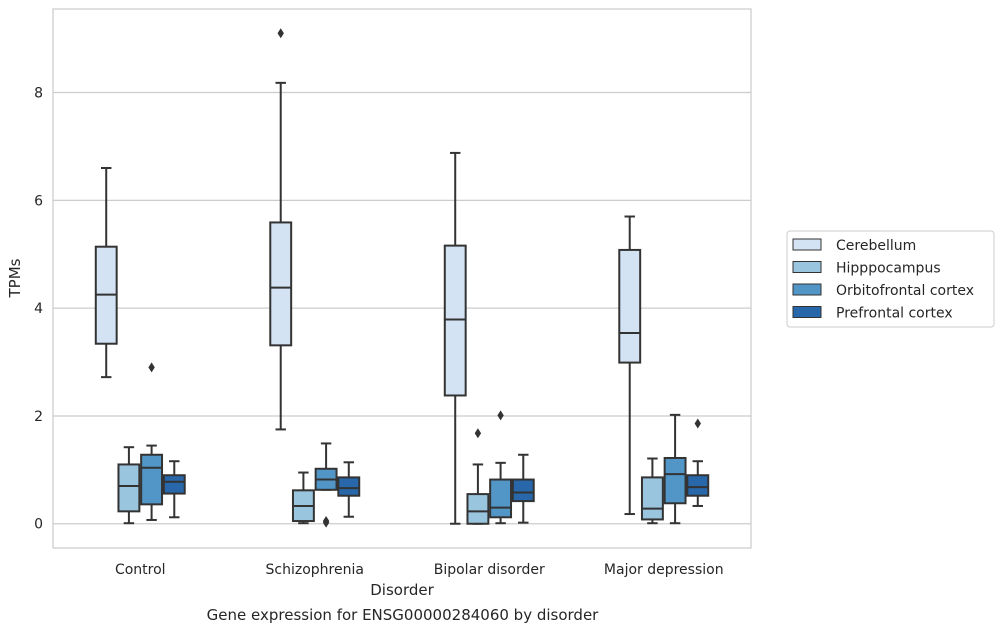 The image size is (1003, 634). What do you see at coordinates (38, 525) in the screenshot?
I see `y-tick-label: 0` at bounding box center [38, 525].